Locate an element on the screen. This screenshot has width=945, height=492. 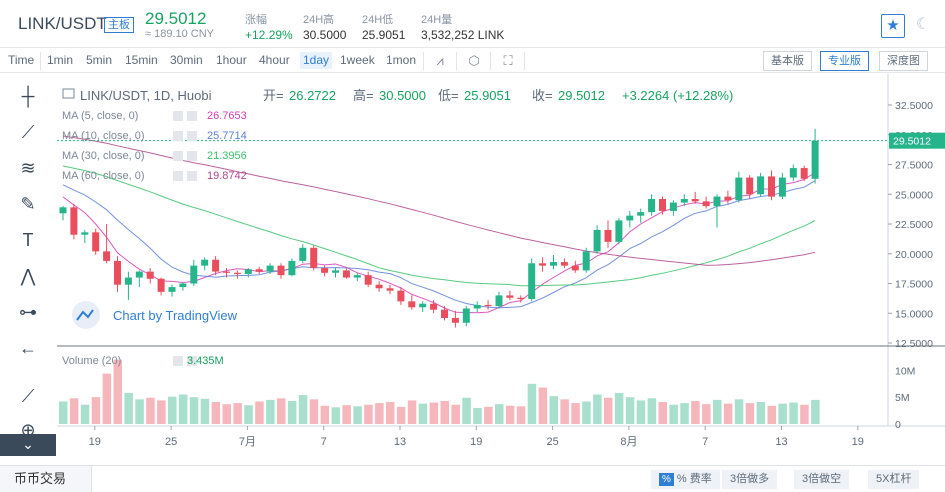
short-3x-button: 3倍做空 is located at coordinates (822, 479).